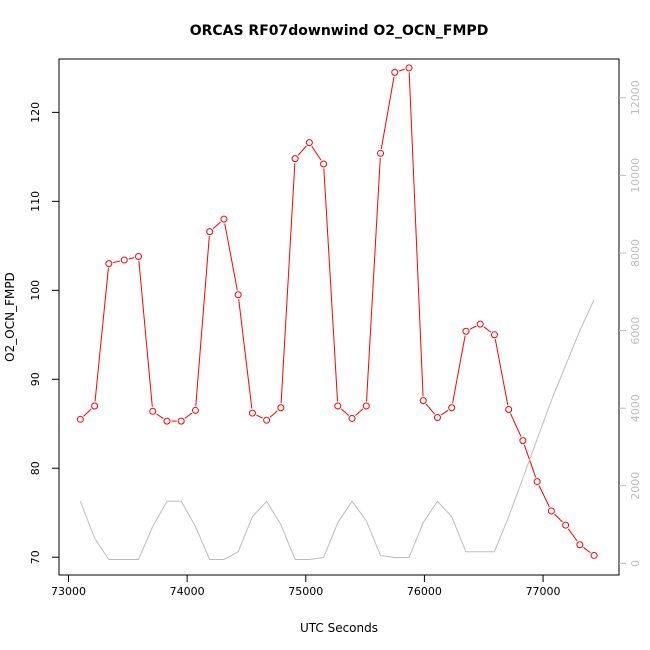 The image size is (650, 650). What do you see at coordinates (635, 175) in the screenshot?
I see `y2-tick-label: 10000` at bounding box center [635, 175].